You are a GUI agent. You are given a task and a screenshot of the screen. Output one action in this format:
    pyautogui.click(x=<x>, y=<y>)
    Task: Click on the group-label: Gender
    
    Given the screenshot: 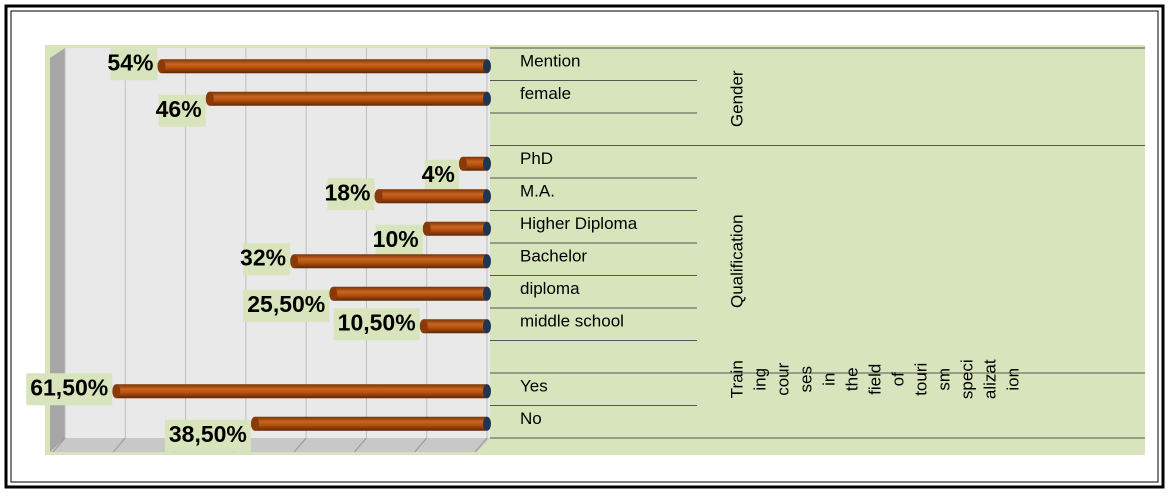 What is the action you would take?
    pyautogui.click(x=736, y=98)
    